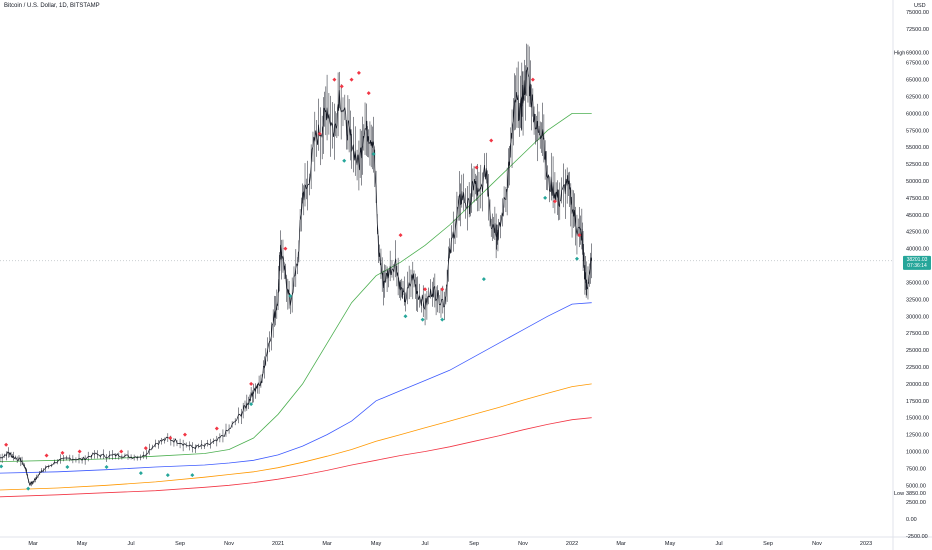 This screenshot has width=932, height=550. Describe the element at coordinates (917, 368) in the screenshot. I see `y-tick-label: 22500.00` at that location.